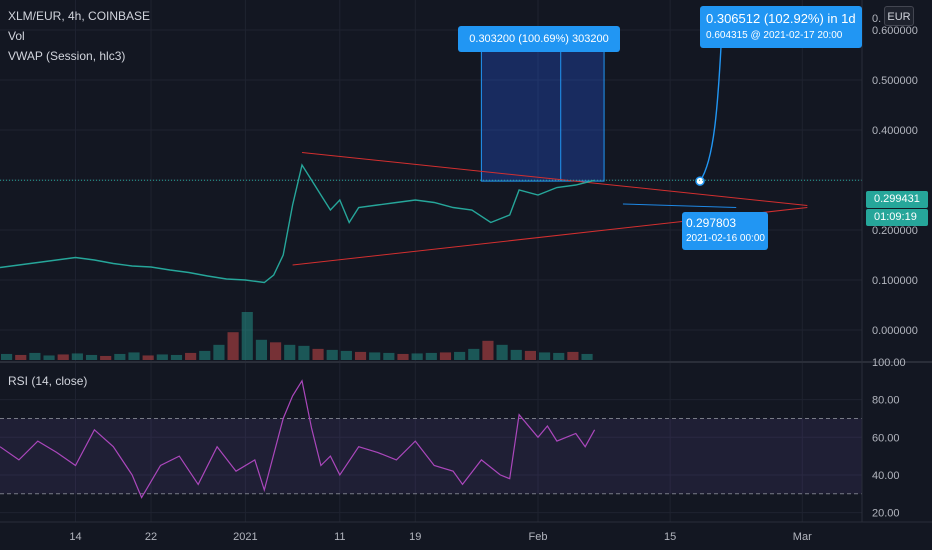  What do you see at coordinates (151, 537) in the screenshot?
I see `time-tick-label: 22` at bounding box center [151, 537].